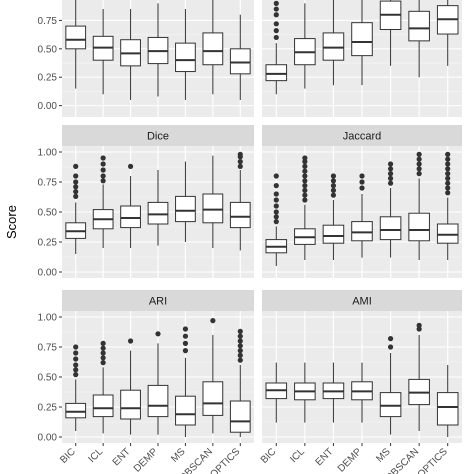  What do you see at coordinates (362, 302) in the screenshot?
I see `panel-title: AMI` at bounding box center [362, 302].